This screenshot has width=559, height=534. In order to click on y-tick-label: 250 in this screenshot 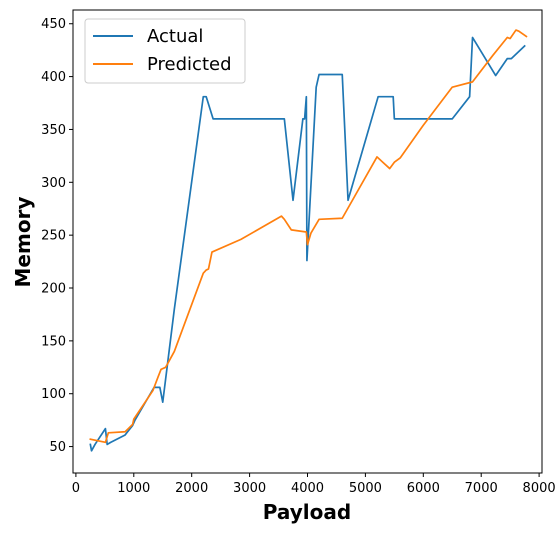, I will do `click(53, 236)`.